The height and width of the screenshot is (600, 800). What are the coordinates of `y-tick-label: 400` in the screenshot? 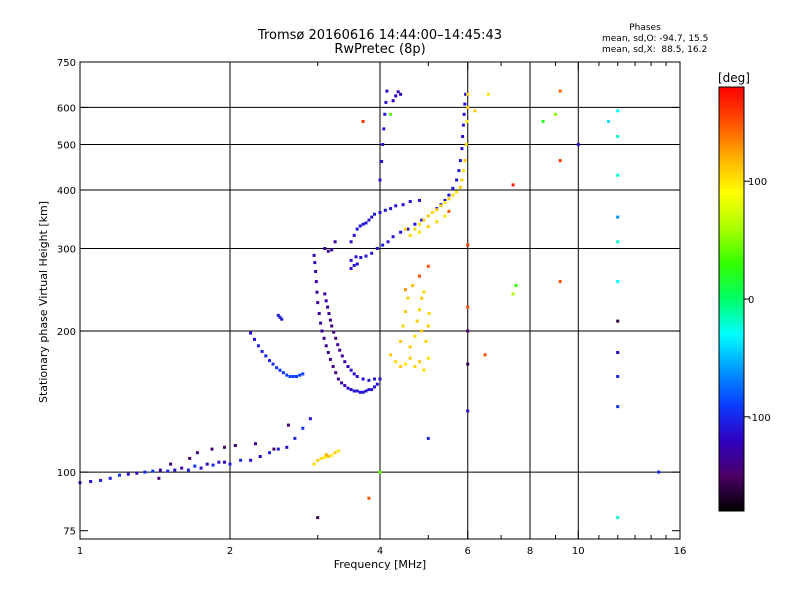 It's located at (66, 191).